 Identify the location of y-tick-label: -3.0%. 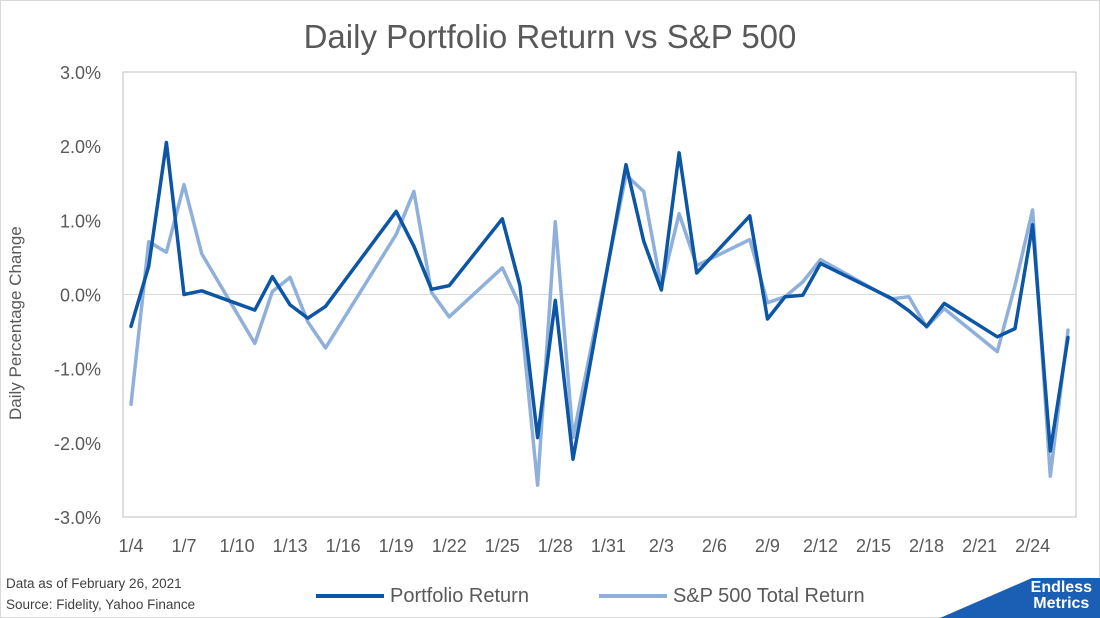
(77, 518).